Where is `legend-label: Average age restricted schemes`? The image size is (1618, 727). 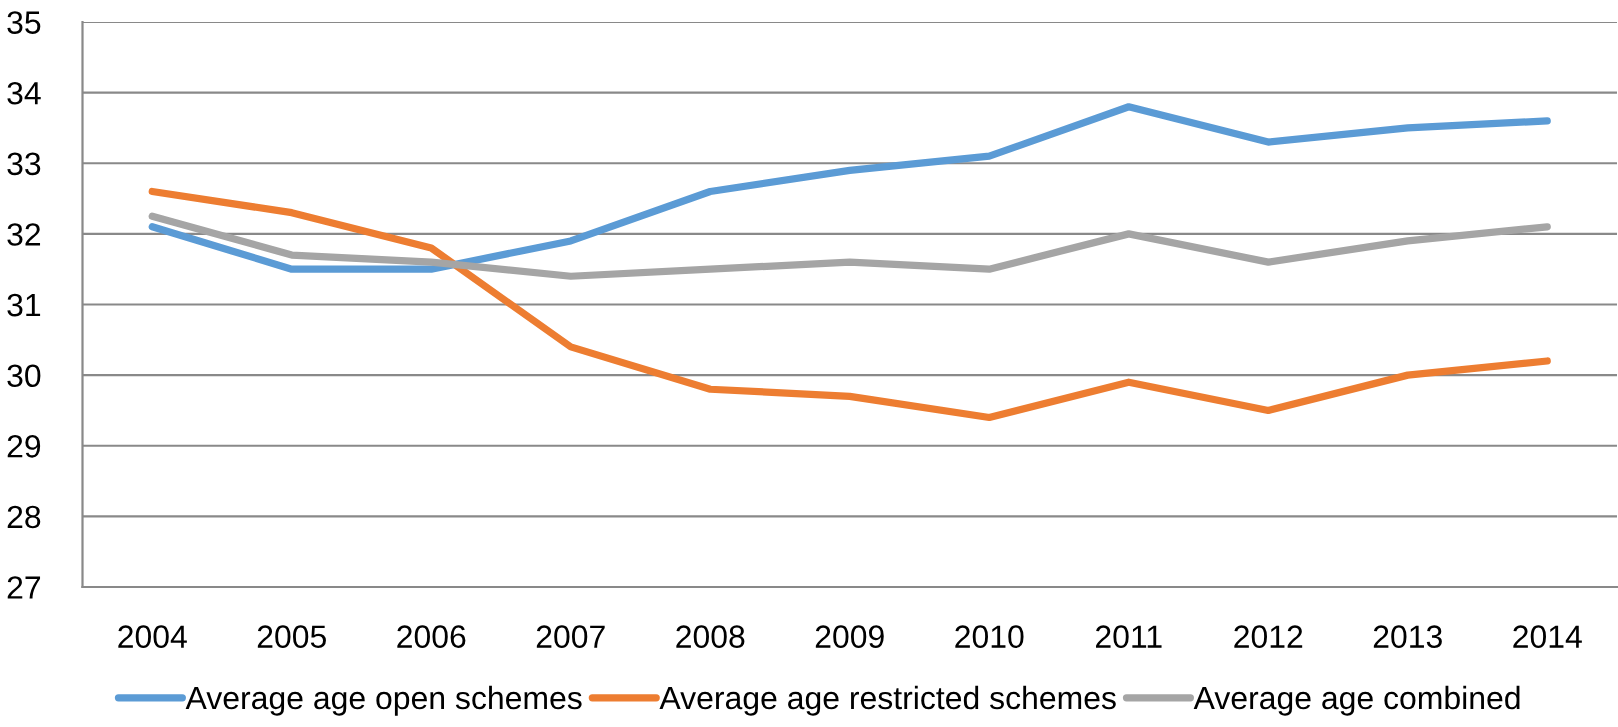
legend-label: Average age restricted schemes is located at coordinates (887, 700).